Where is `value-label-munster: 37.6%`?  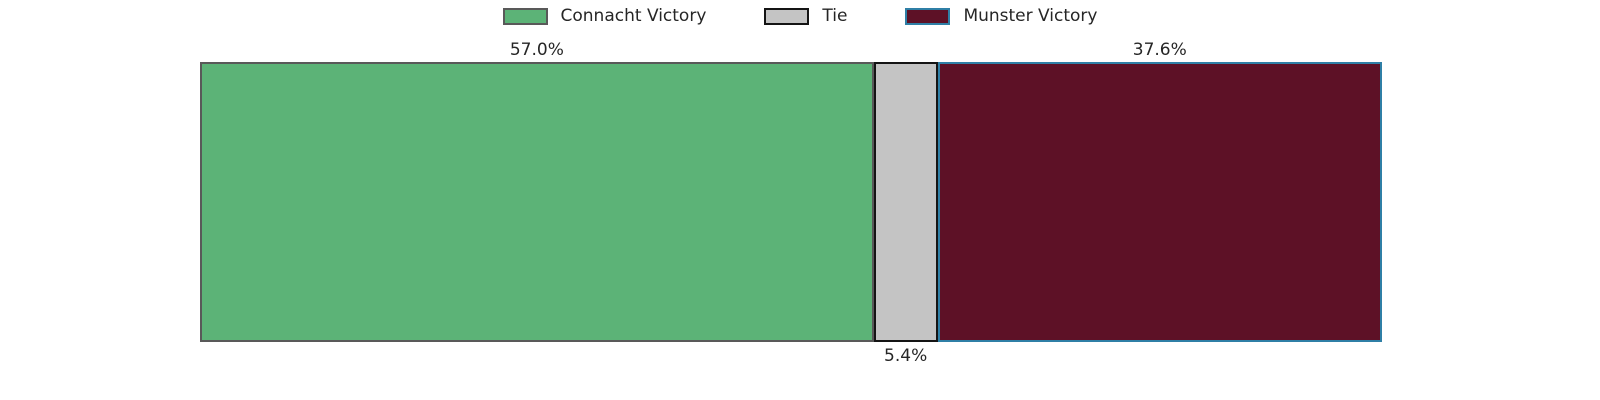 value-label-munster: 37.6% is located at coordinates (1159, 50).